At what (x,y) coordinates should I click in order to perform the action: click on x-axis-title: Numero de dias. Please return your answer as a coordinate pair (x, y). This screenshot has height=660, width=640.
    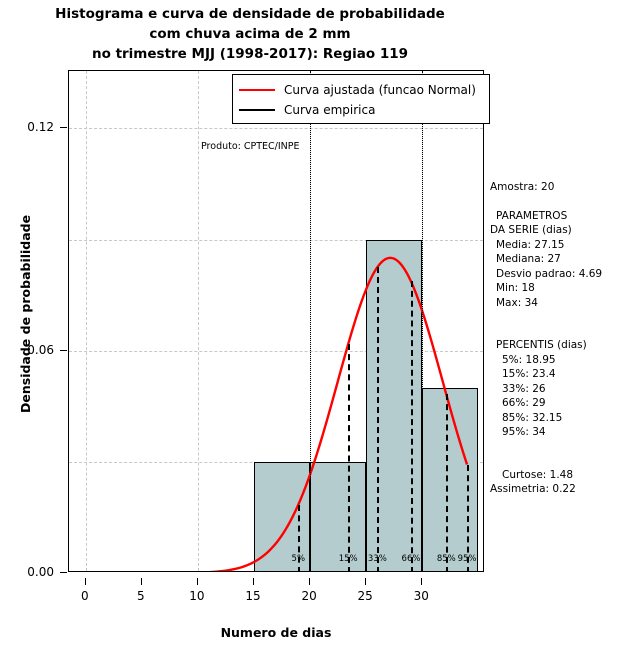
    Looking at the image, I should click on (276, 632).